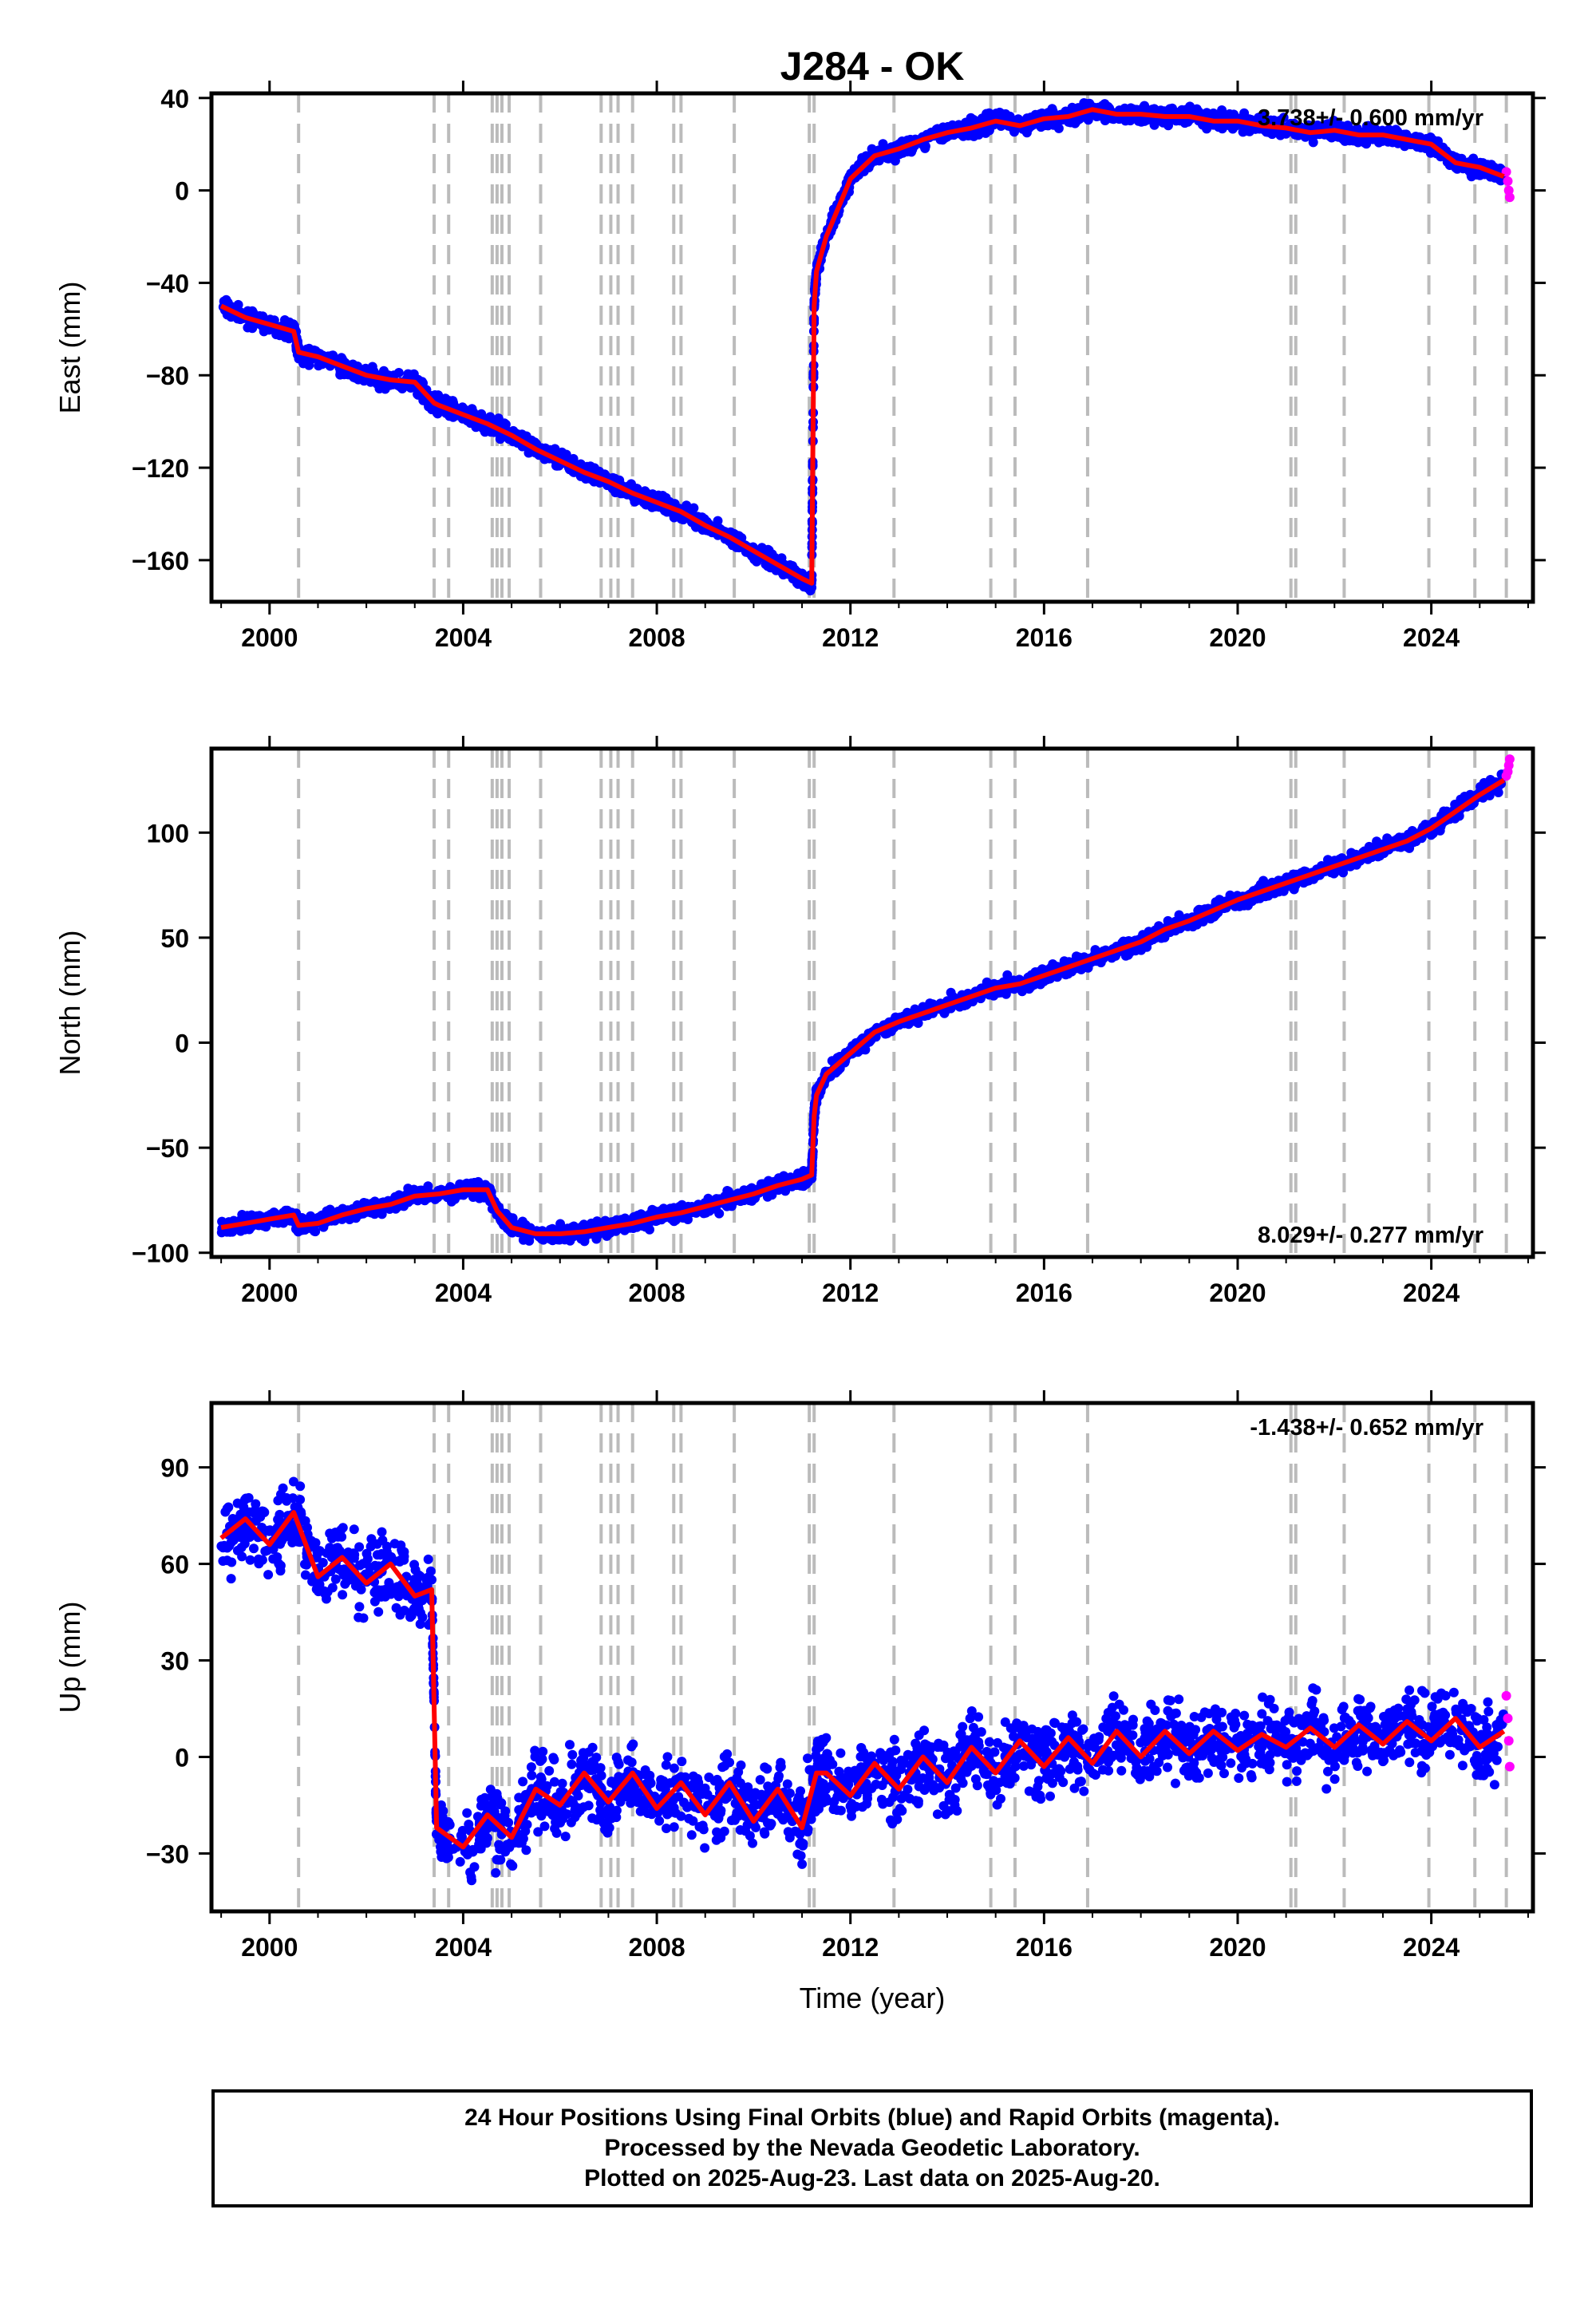 The height and width of the screenshot is (2316, 1596). What do you see at coordinates (656, 637) in the screenshot?
I see `x-tick-label: 2008` at bounding box center [656, 637].